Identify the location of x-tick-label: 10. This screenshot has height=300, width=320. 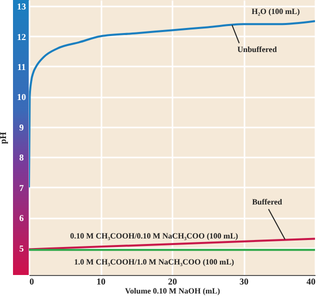
(101, 281).